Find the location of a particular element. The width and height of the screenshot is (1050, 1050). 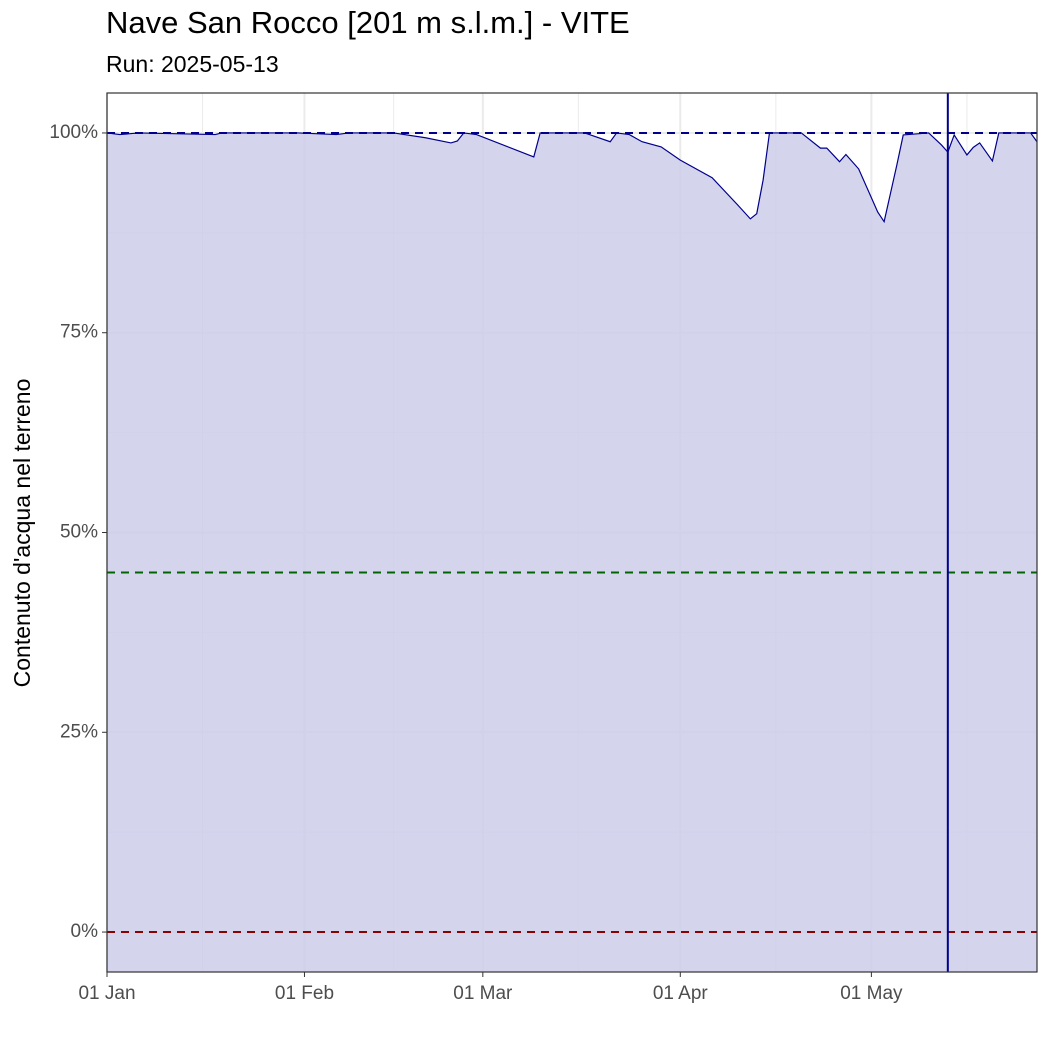

y-tick-label: 50% is located at coordinates (79, 532).